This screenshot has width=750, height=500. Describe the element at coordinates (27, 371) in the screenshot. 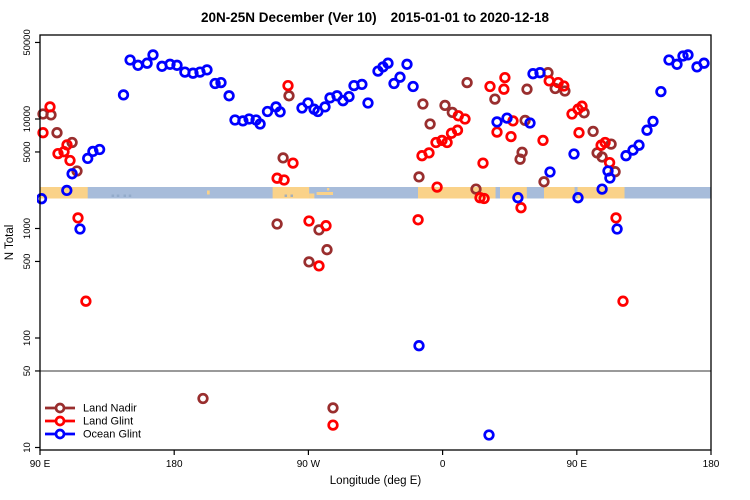

I see `y-tick-label: 50` at that location.